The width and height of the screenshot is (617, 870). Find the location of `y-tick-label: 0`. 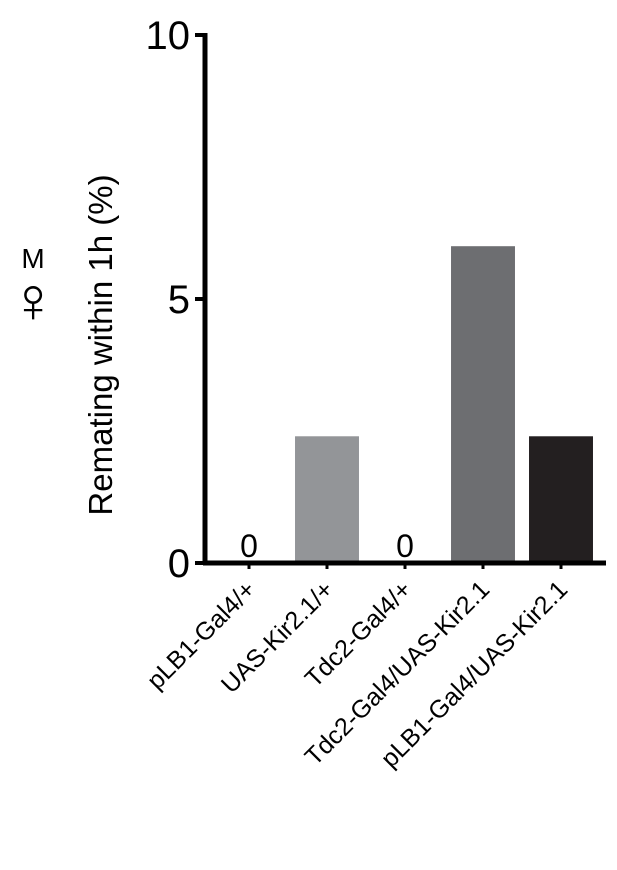

y-tick-label: 0 is located at coordinates (179, 564).